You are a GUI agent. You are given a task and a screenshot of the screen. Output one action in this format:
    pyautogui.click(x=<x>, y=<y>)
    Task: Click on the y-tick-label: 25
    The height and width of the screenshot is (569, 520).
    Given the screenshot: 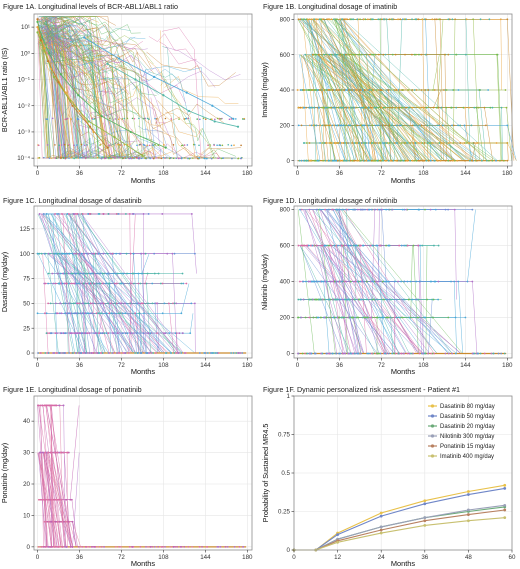 What is the action you would take?
    pyautogui.click(x=26, y=328)
    